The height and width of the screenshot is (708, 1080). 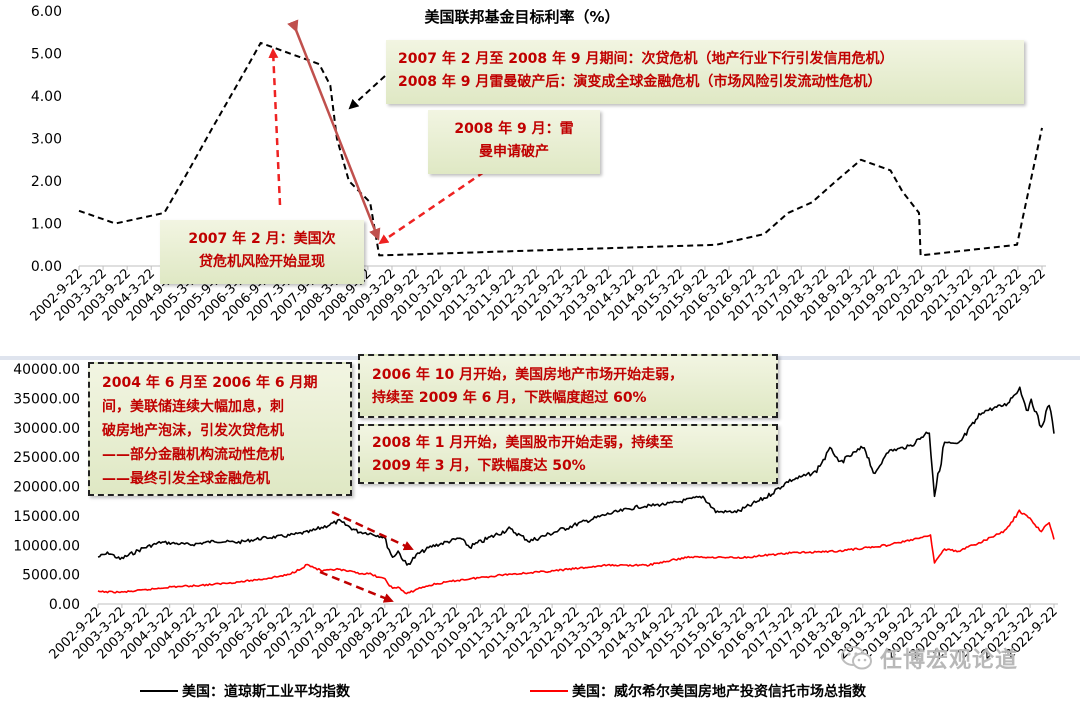 What do you see at coordinates (46, 370) in the screenshot?
I see `y-tick-label: 40000.00` at bounding box center [46, 370].